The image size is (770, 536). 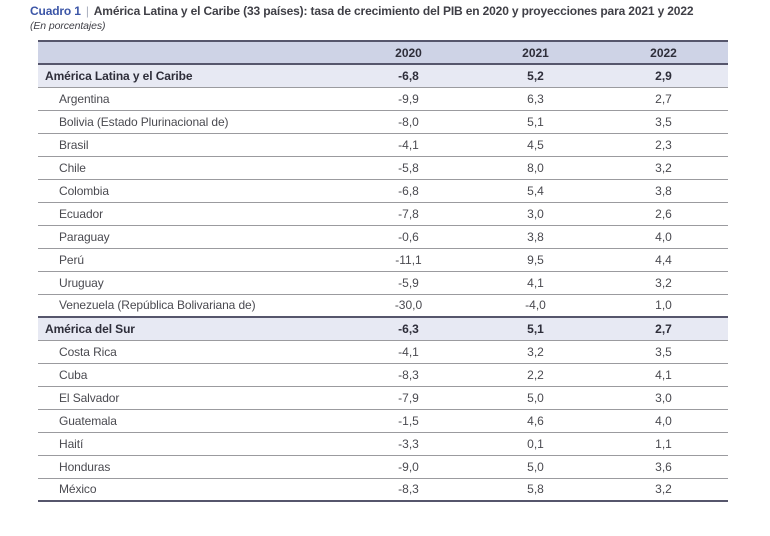 I want to click on value-cell: 2,9, so click(x=663, y=75).